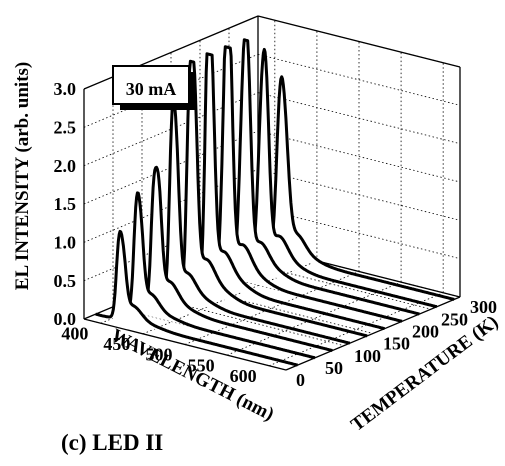  I want to click on y-tick-label: 50, so click(334, 368).